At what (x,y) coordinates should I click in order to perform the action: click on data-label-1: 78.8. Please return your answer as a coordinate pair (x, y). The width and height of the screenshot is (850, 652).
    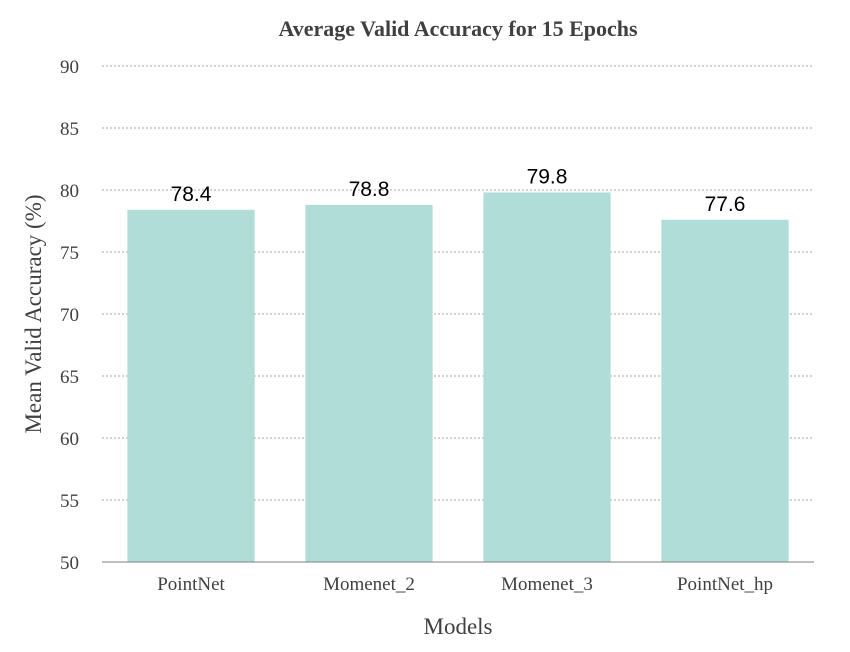
    Looking at the image, I should click on (369, 189).